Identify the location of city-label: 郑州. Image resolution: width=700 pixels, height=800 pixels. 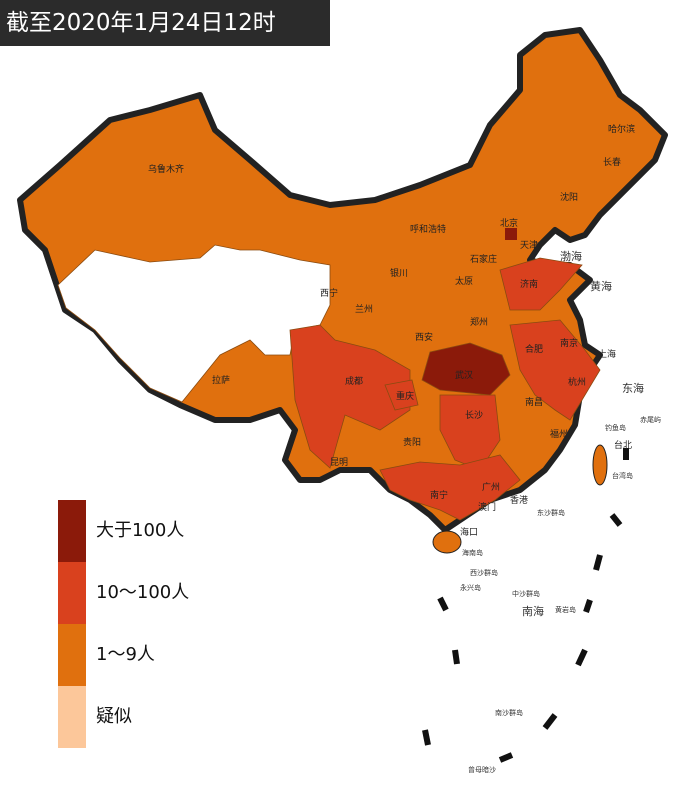
(479, 322).